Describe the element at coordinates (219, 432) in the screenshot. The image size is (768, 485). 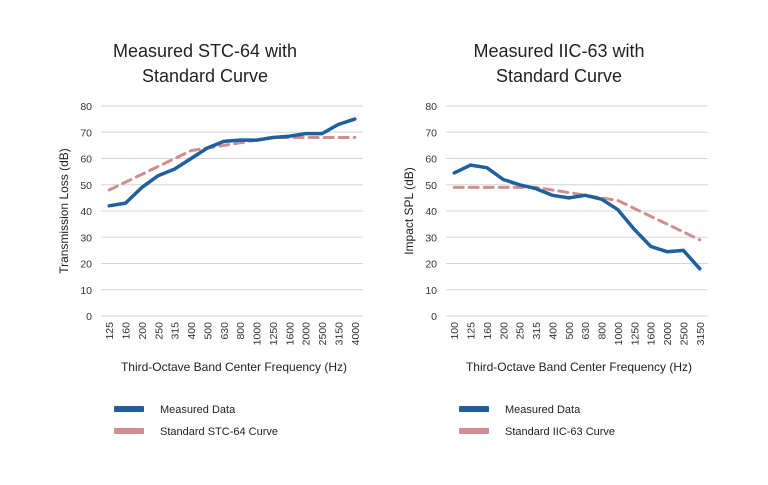
I see `legend-label: Standard STC-64 Curve` at that location.